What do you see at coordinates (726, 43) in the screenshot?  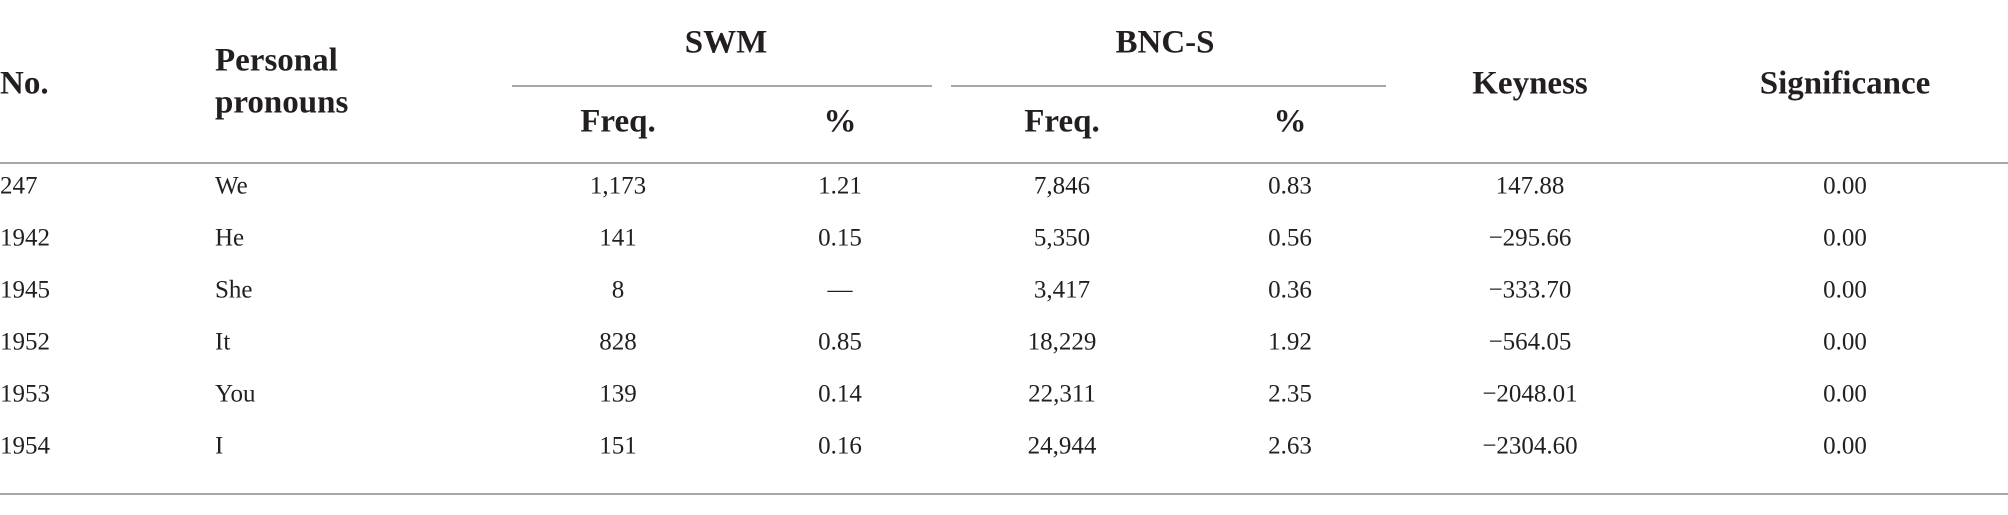 I see `header-swm: SWM` at bounding box center [726, 43].